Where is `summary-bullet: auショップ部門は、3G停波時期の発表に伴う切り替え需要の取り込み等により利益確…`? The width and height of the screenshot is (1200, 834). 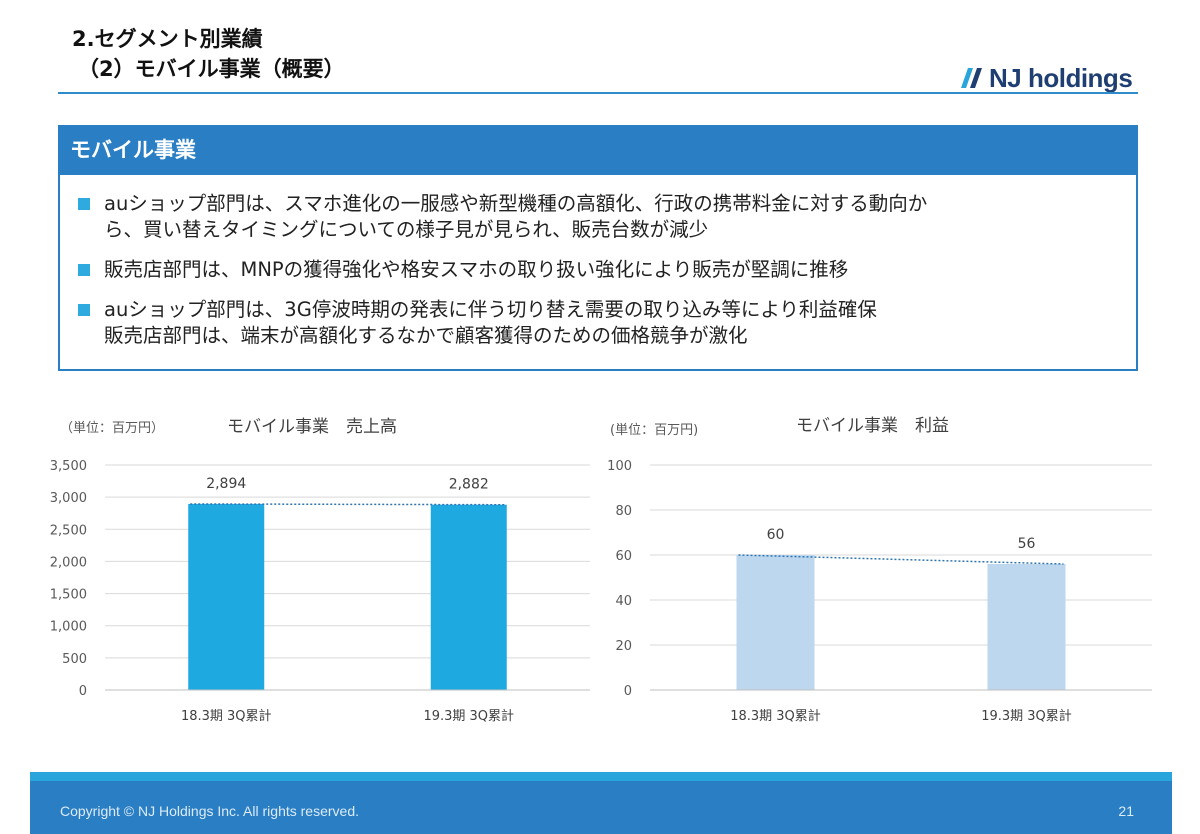
summary-bullet: auショップ部門は、3G停波時期の発表に伴う切り替え需要の取り込み等により利益確… is located at coordinates (597, 323).